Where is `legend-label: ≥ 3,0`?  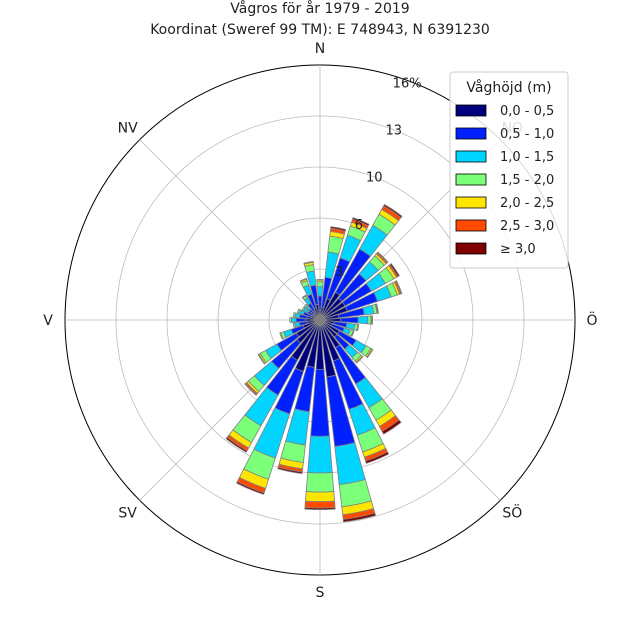
legend-label: ≥ 3,0 is located at coordinates (518, 249).